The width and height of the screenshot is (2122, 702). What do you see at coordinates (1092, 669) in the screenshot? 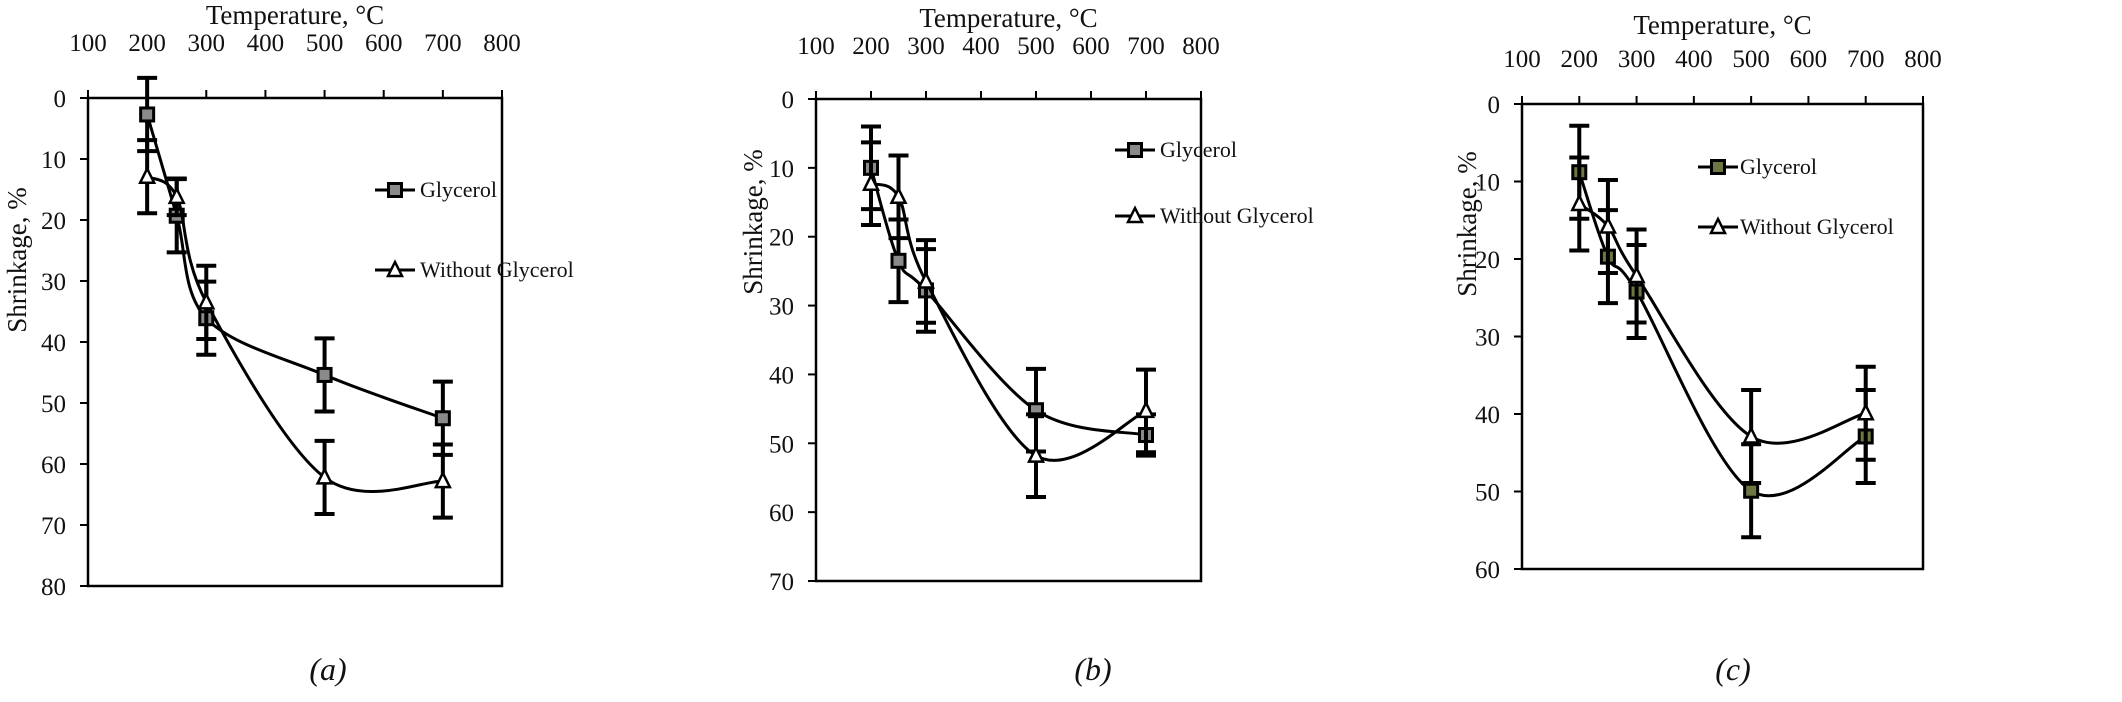
I see `panel-caption: (b)` at bounding box center [1092, 669].